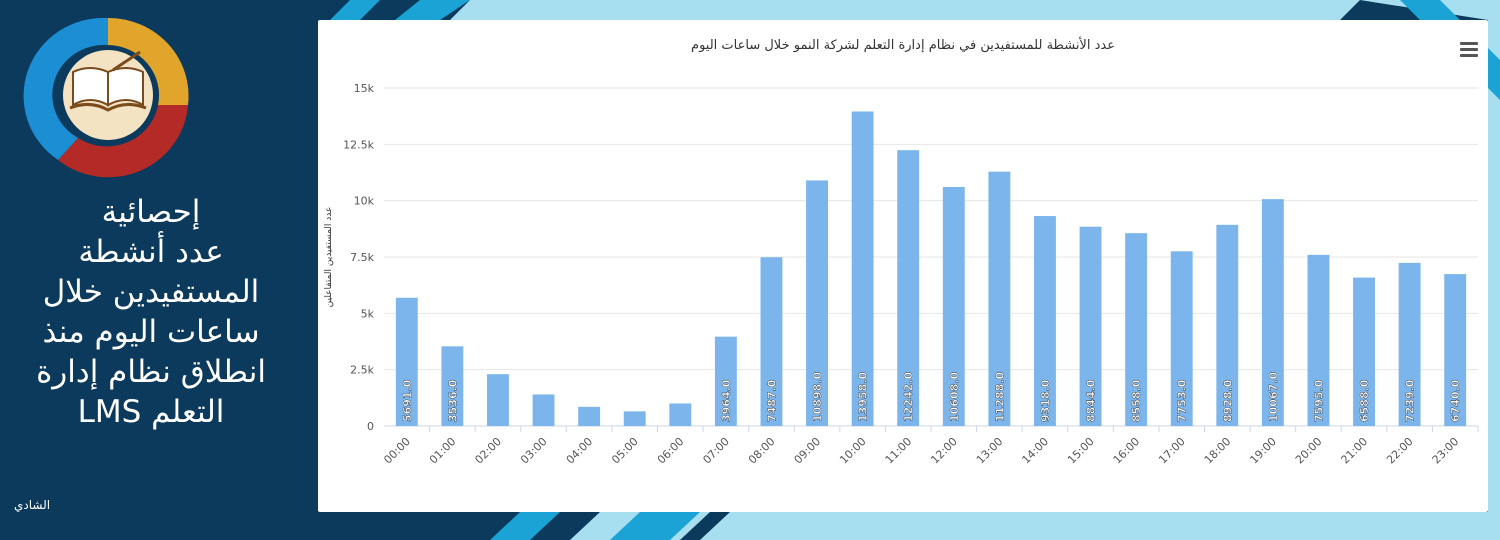 The width and height of the screenshot is (1500, 540). What do you see at coordinates (1045, 400) in the screenshot?
I see `data-label: 9318.0` at bounding box center [1045, 400].